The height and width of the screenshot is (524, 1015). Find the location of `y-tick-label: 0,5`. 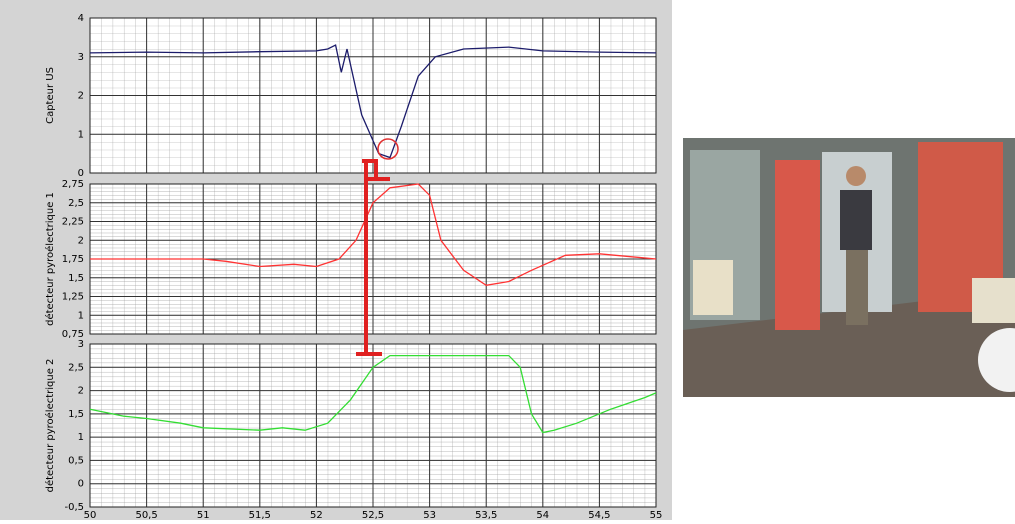

y-tick-label: 0,5 is located at coordinates (76, 460).